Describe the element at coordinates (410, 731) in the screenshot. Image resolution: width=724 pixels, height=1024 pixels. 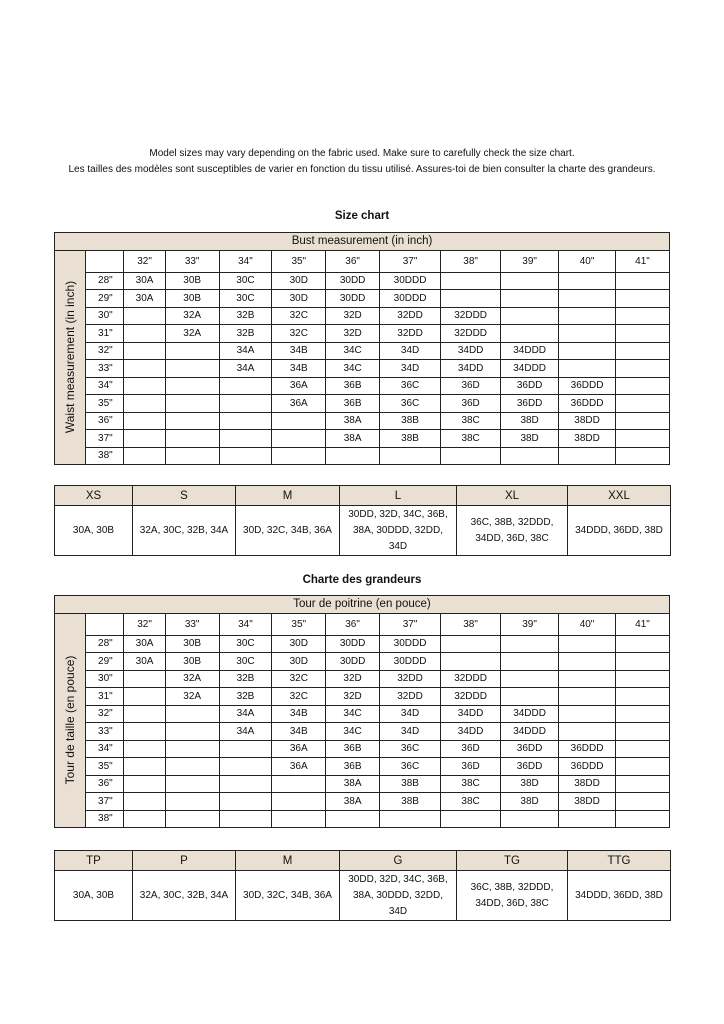
I see `cup-size-cell: 34D` at that location.